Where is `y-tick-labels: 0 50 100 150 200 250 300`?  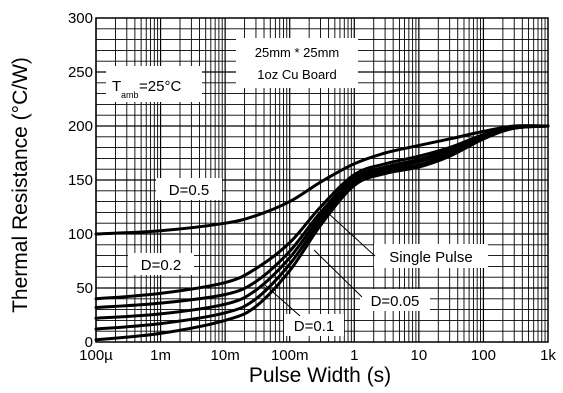 y-tick-labels: 0 50 100 150 200 250 300 is located at coordinates (80, 180).